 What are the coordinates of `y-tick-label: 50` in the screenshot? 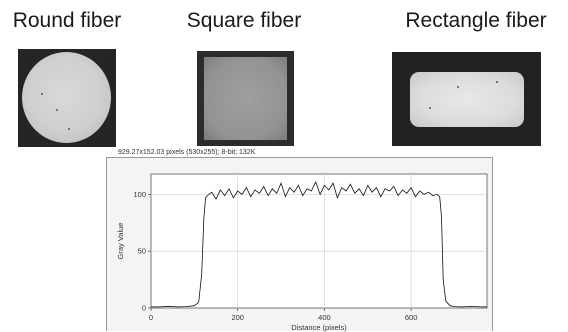 It's located at (142, 251).